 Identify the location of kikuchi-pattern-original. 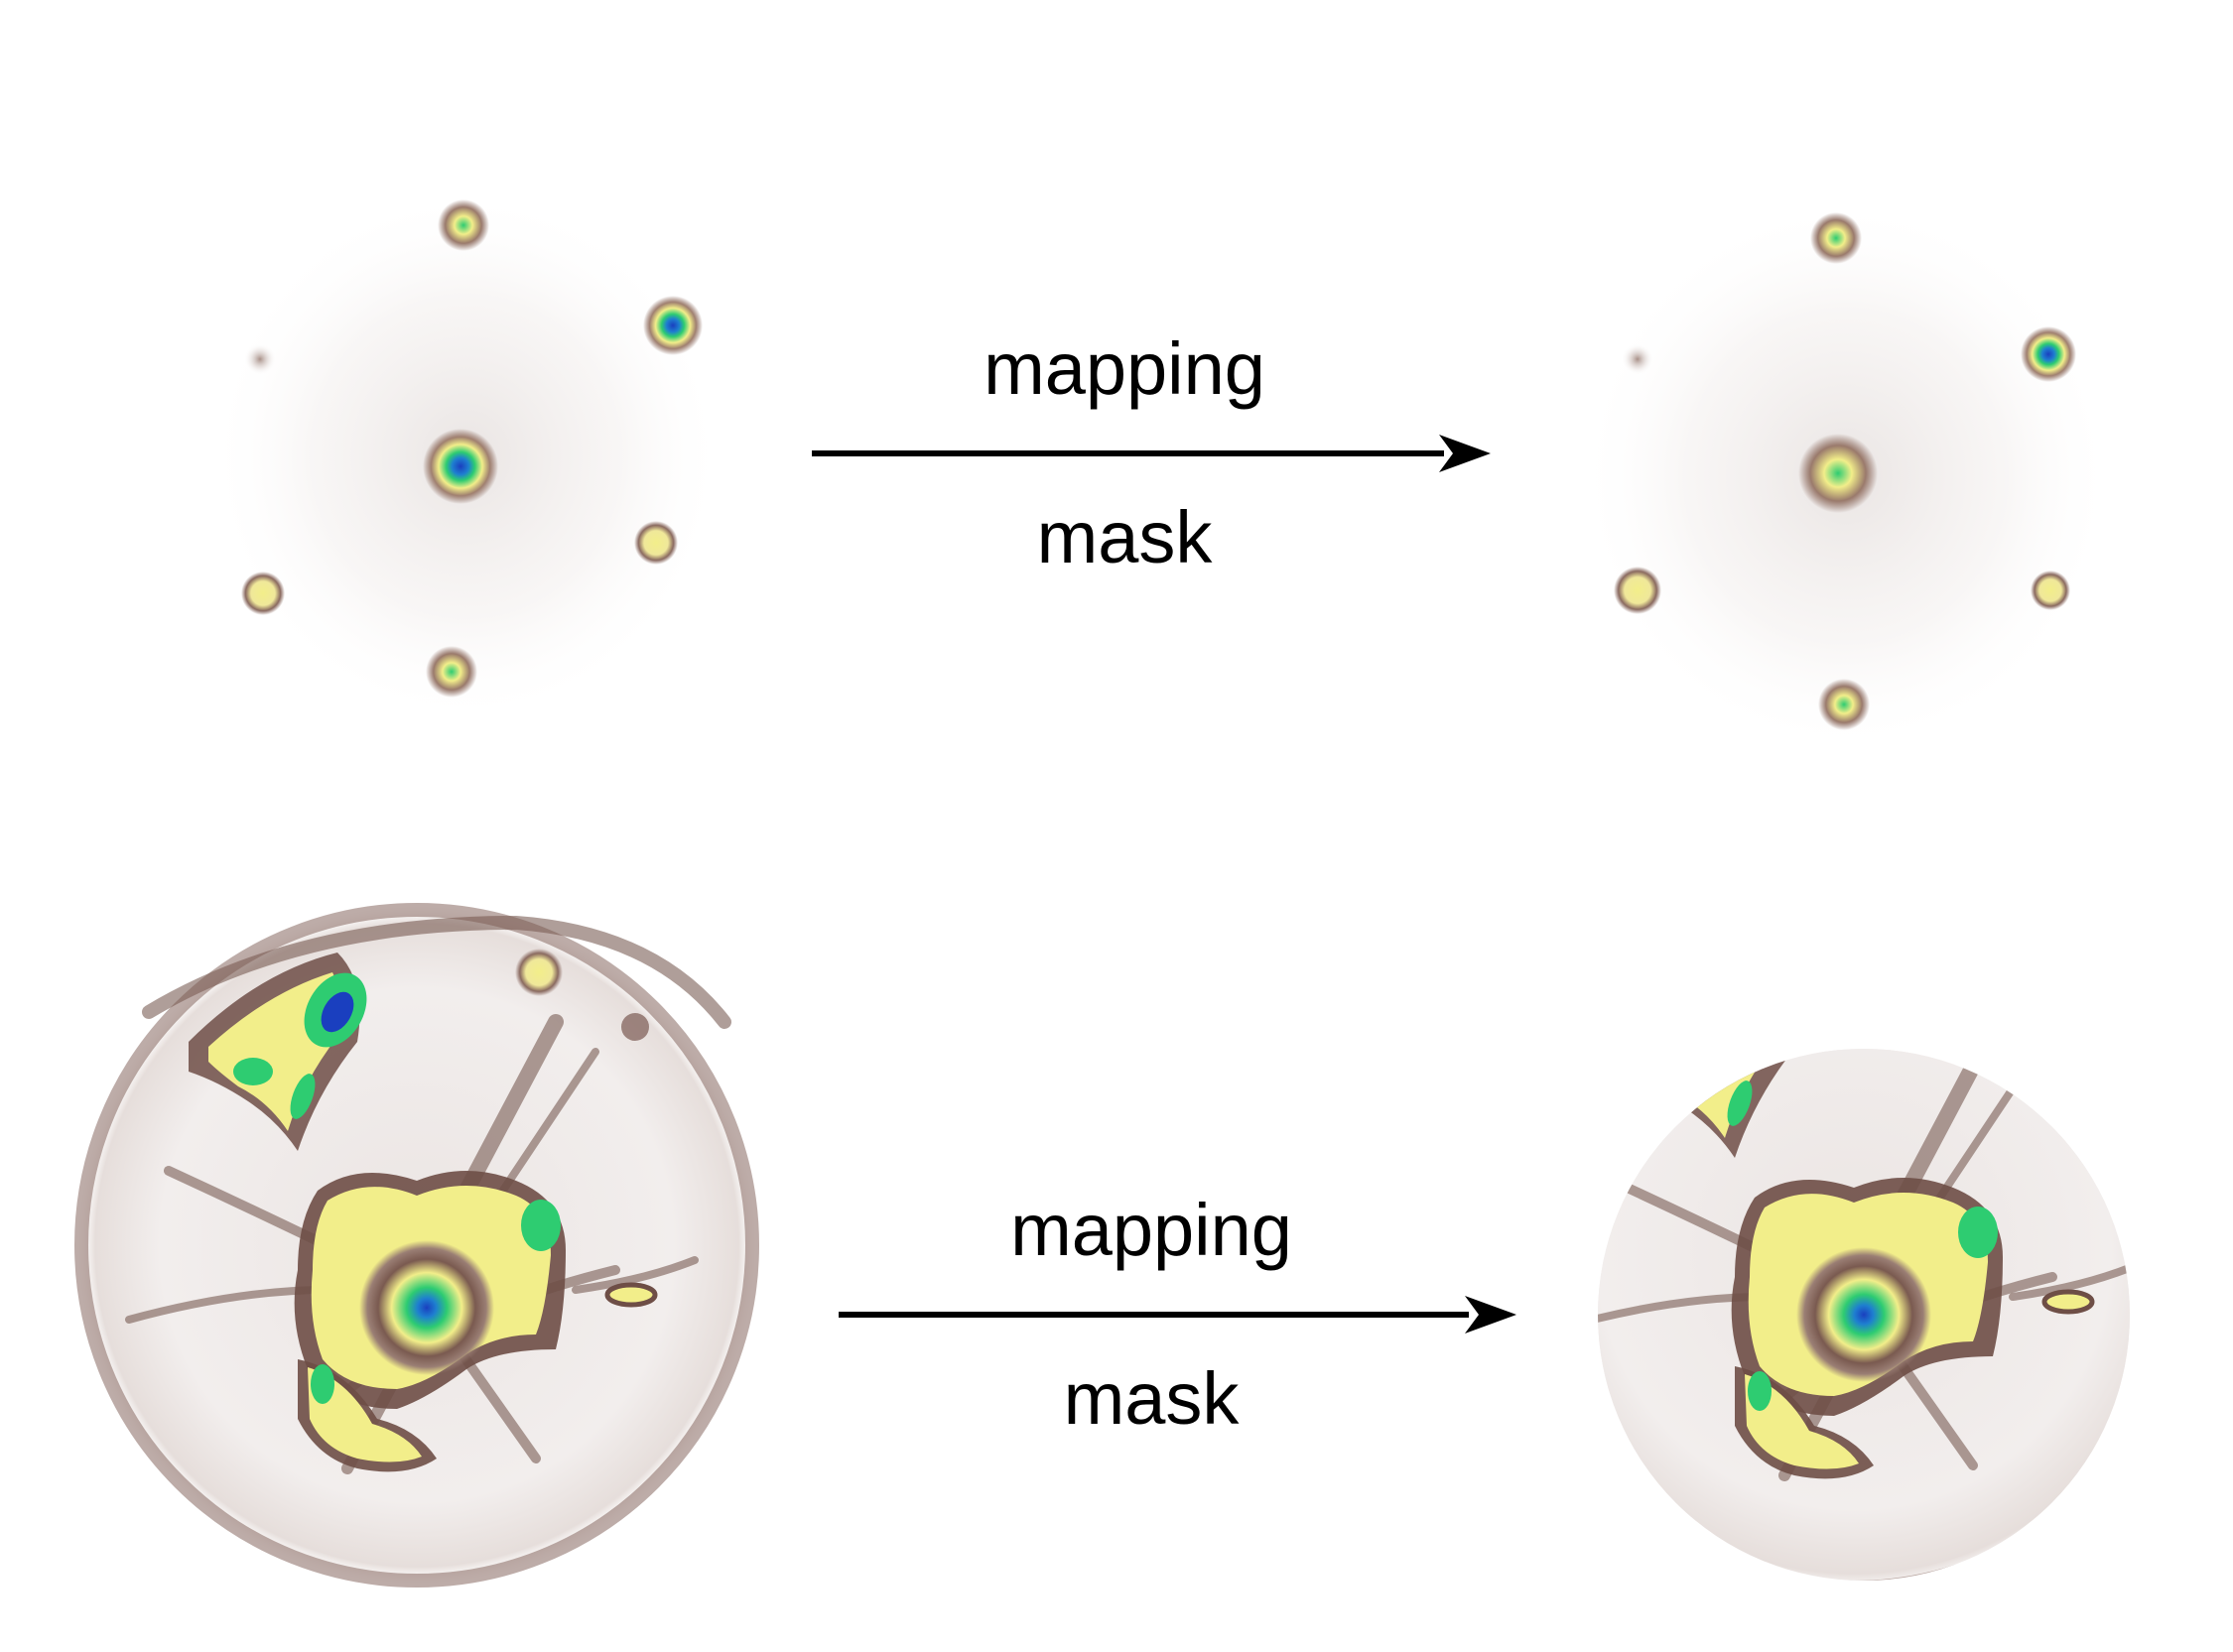
(416, 1245).